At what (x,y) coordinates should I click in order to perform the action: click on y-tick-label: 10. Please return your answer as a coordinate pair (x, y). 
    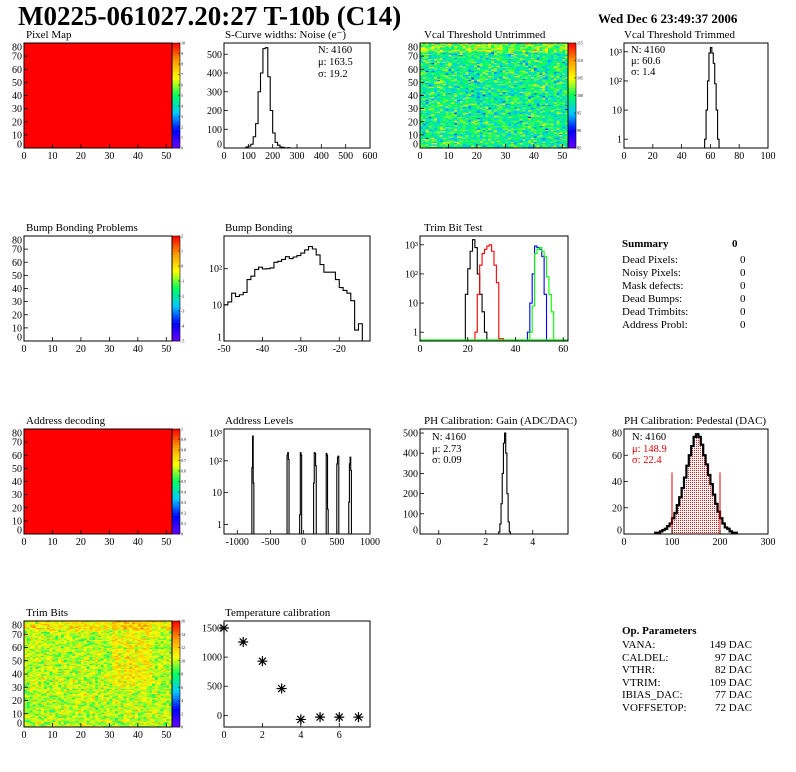
    Looking at the image, I should click on (217, 493).